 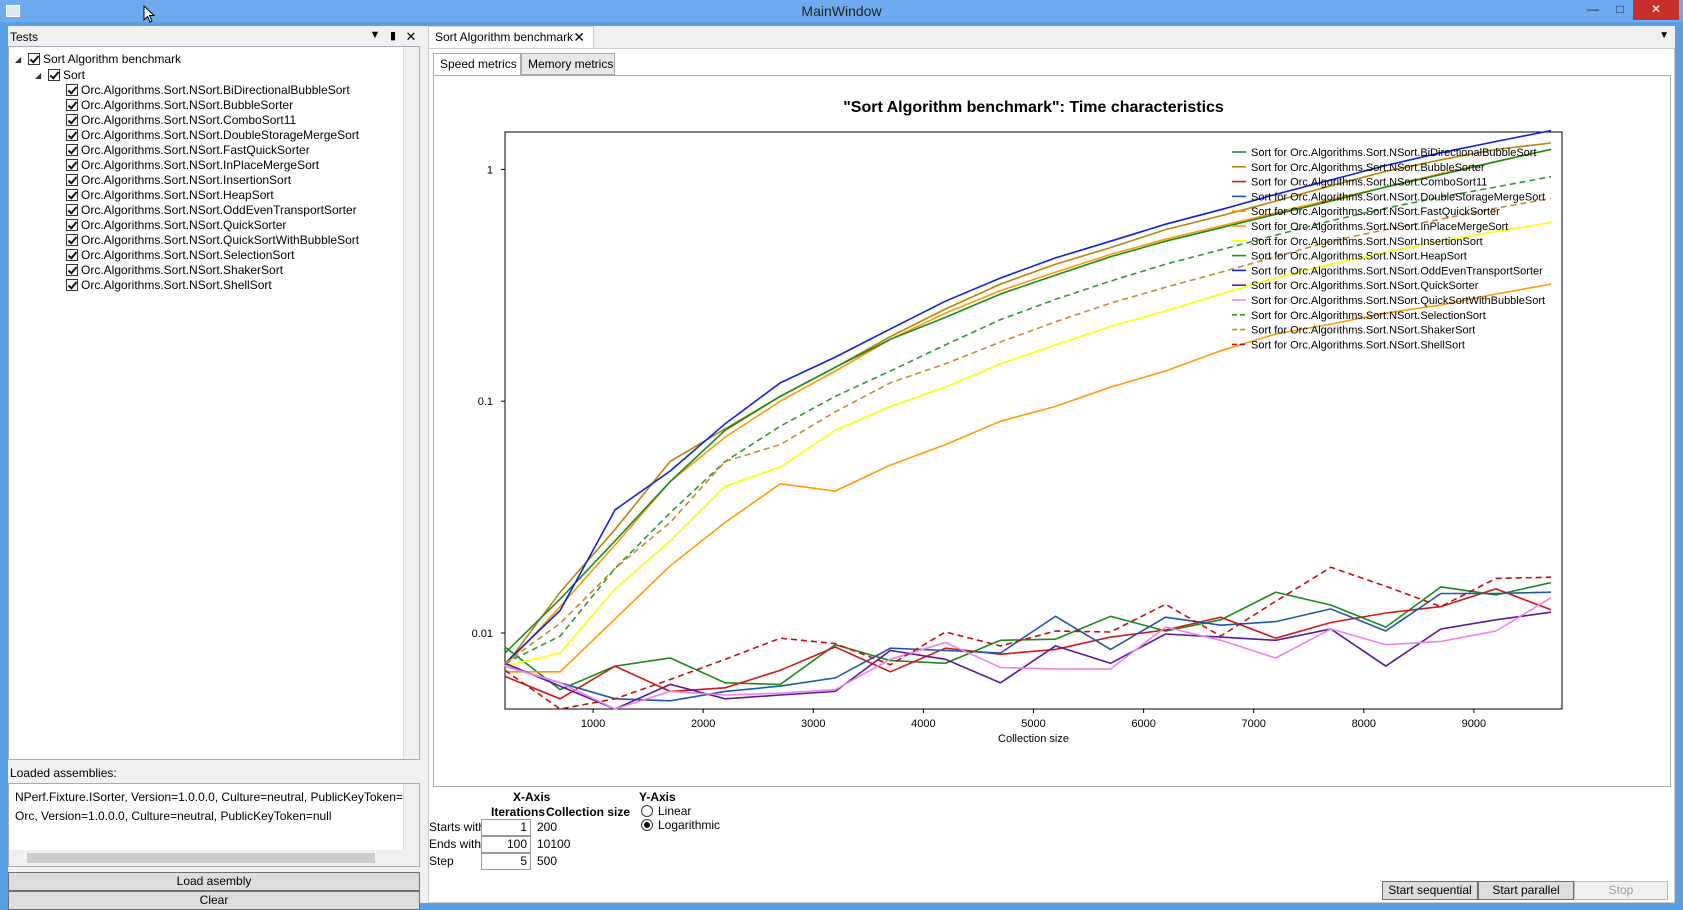 I want to click on starts-with-label: Starts with, so click(x=457, y=827).